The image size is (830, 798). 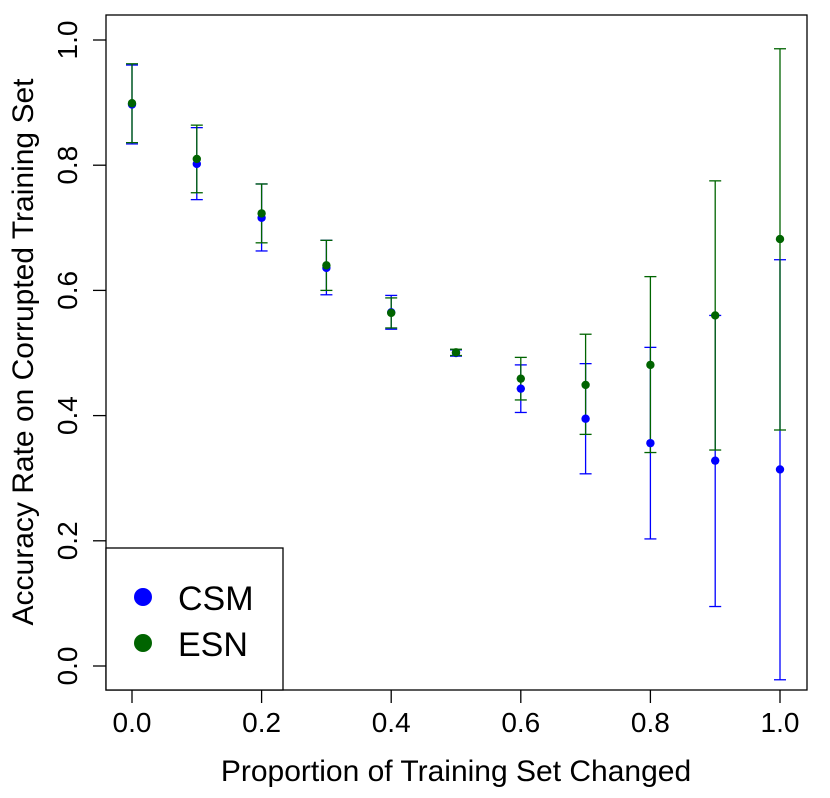 I want to click on y-tick-label: 0.6, so click(x=67, y=290).